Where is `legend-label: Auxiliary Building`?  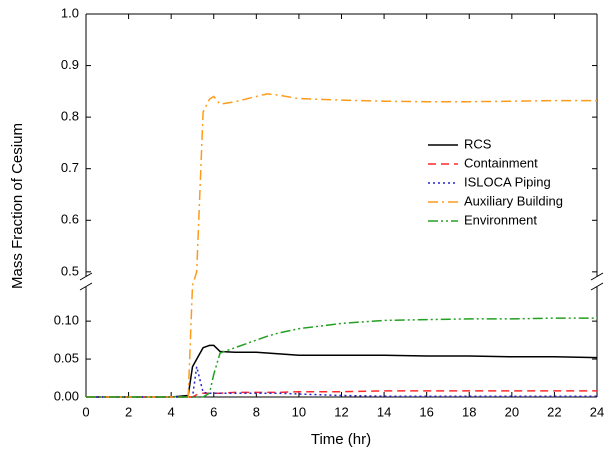 legend-label: Auxiliary Building is located at coordinates (513, 200).